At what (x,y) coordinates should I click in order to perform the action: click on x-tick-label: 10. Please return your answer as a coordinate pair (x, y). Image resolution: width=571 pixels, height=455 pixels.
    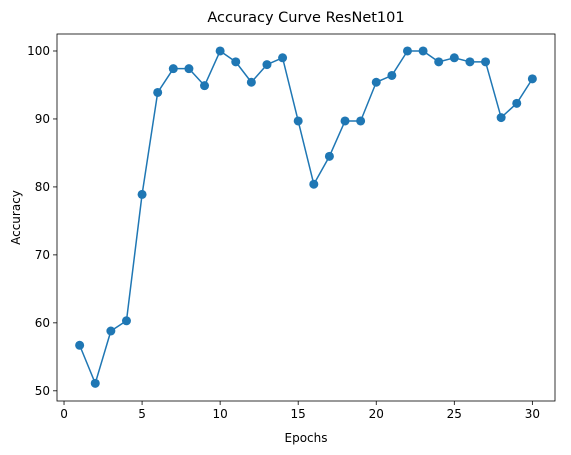
    Looking at the image, I should click on (219, 414).